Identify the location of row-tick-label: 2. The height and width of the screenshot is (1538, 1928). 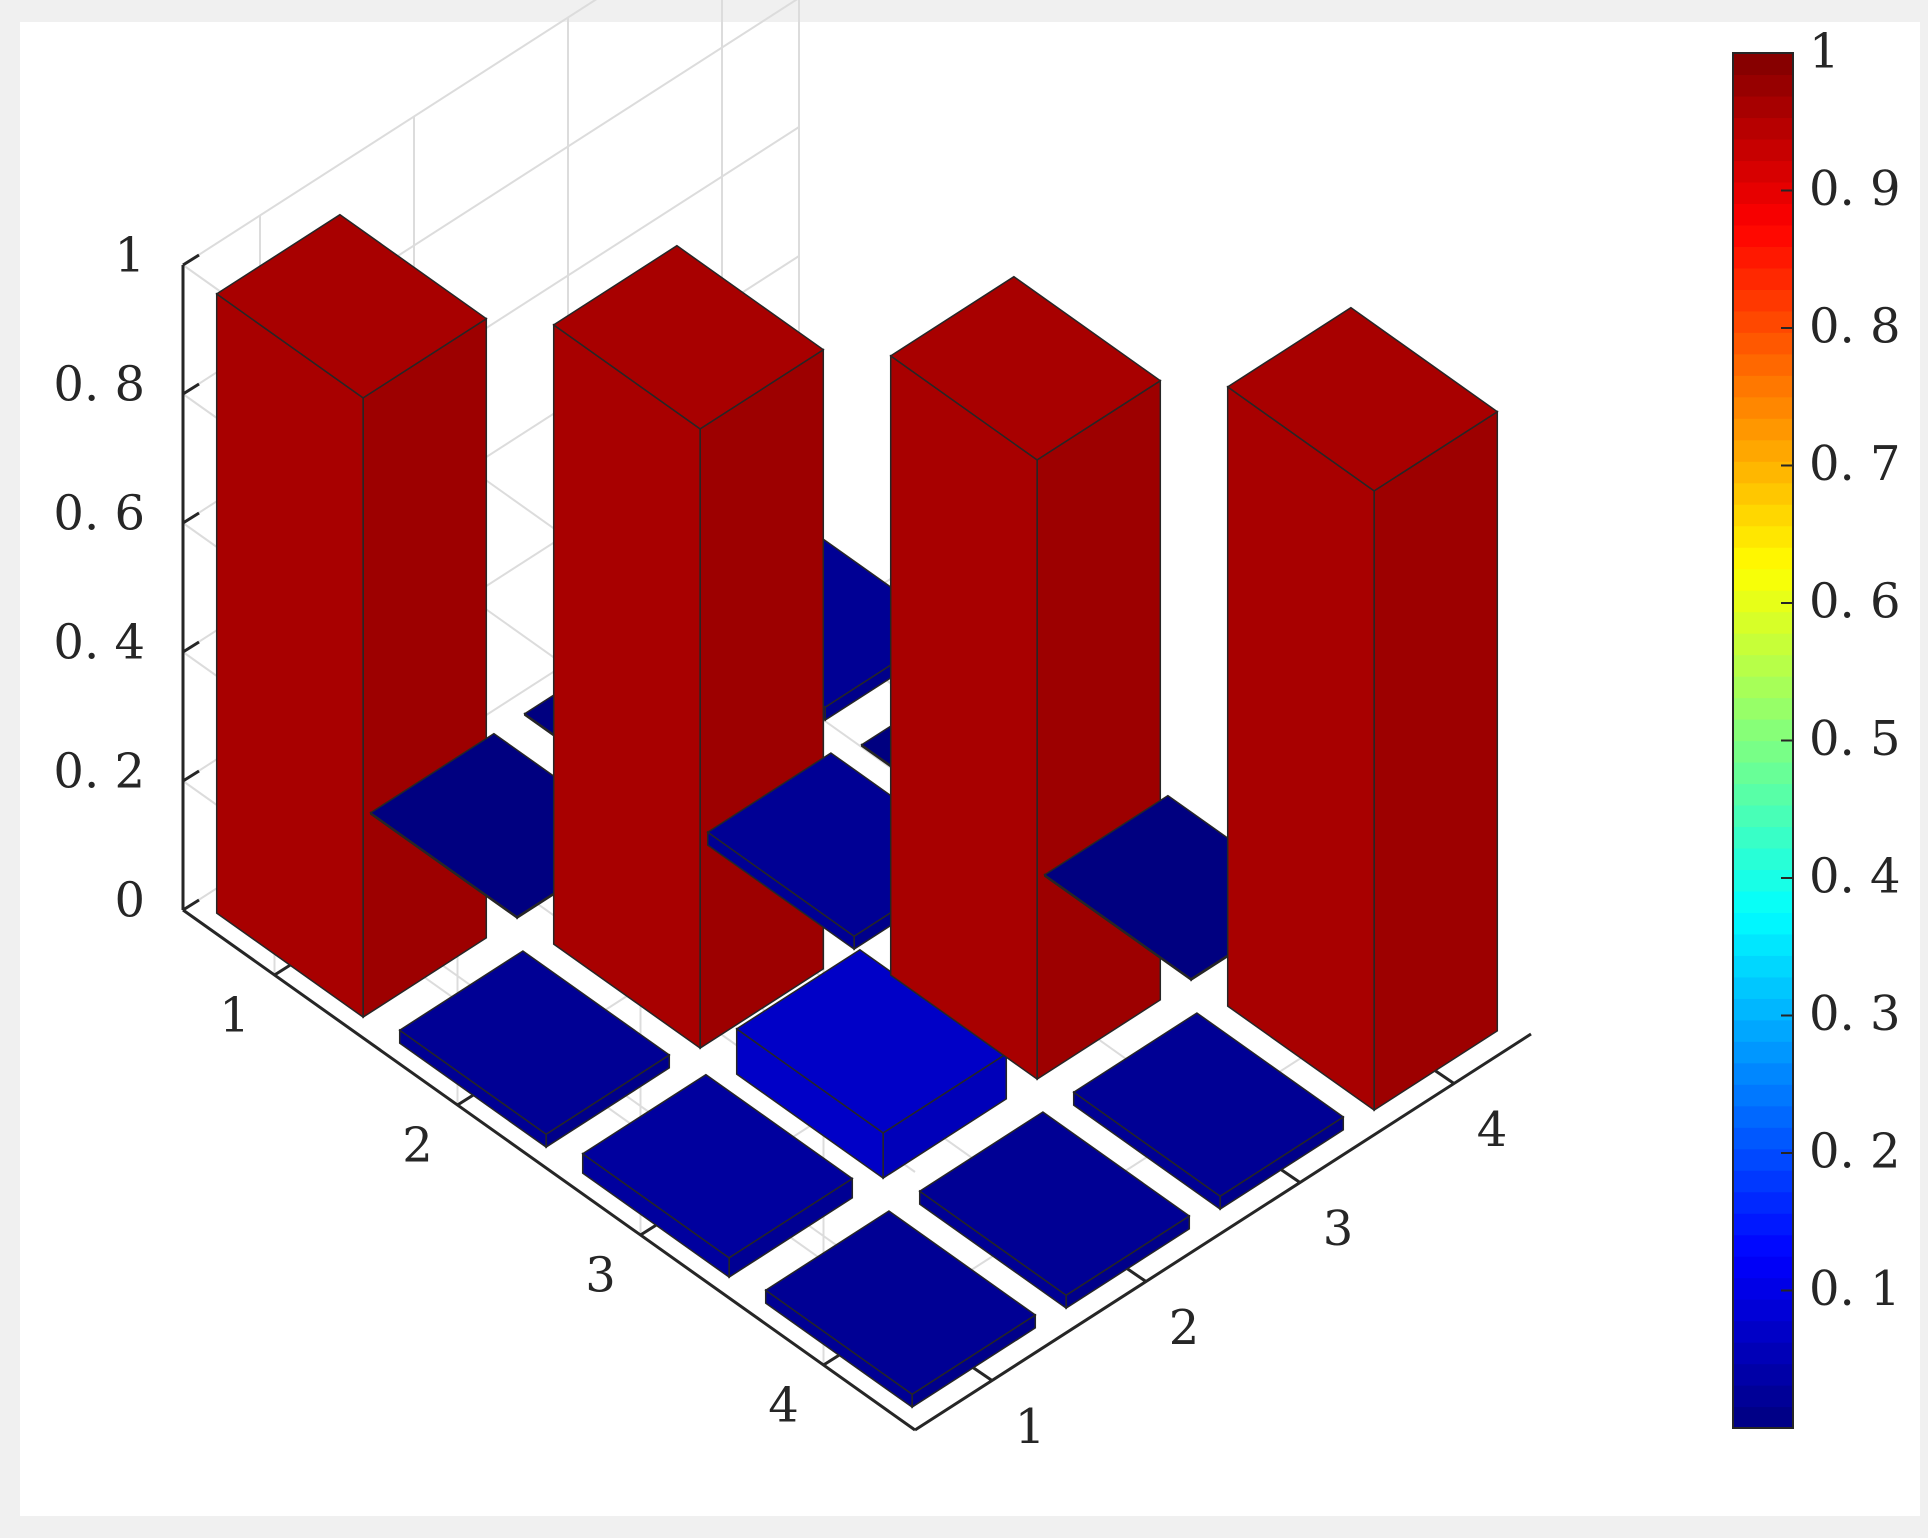
(417, 1146).